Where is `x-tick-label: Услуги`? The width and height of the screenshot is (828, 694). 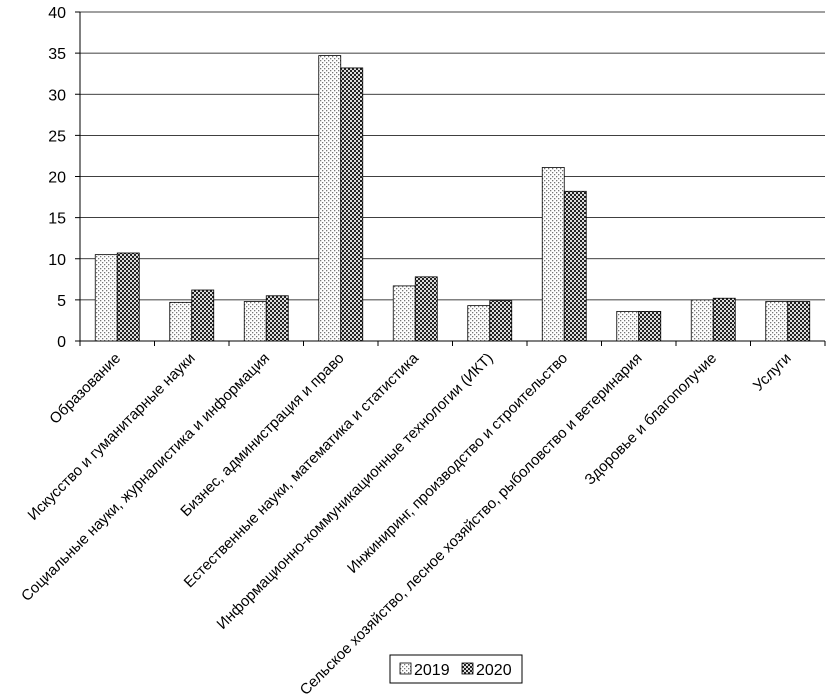
x-tick-label: Услуги is located at coordinates (772, 372).